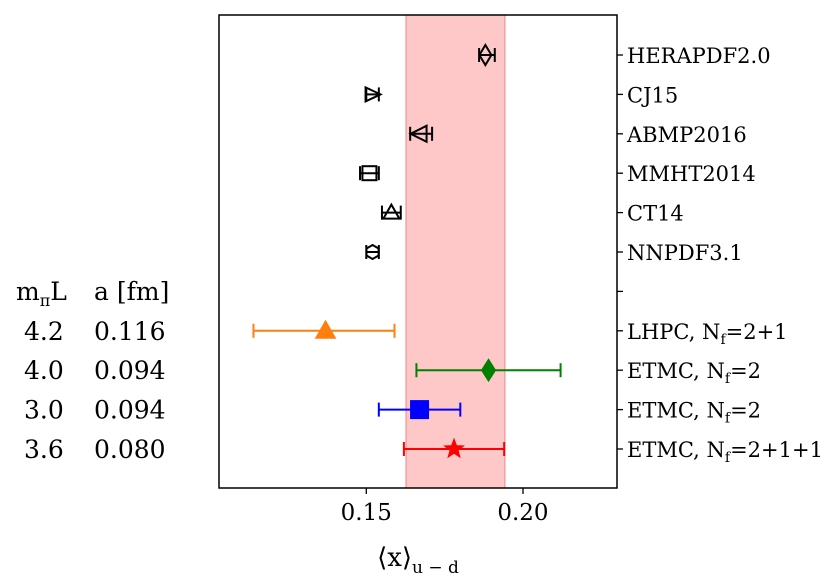 The image size is (831, 586). What do you see at coordinates (686, 135) in the screenshot?
I see `category-label: ABMP2016` at bounding box center [686, 135].